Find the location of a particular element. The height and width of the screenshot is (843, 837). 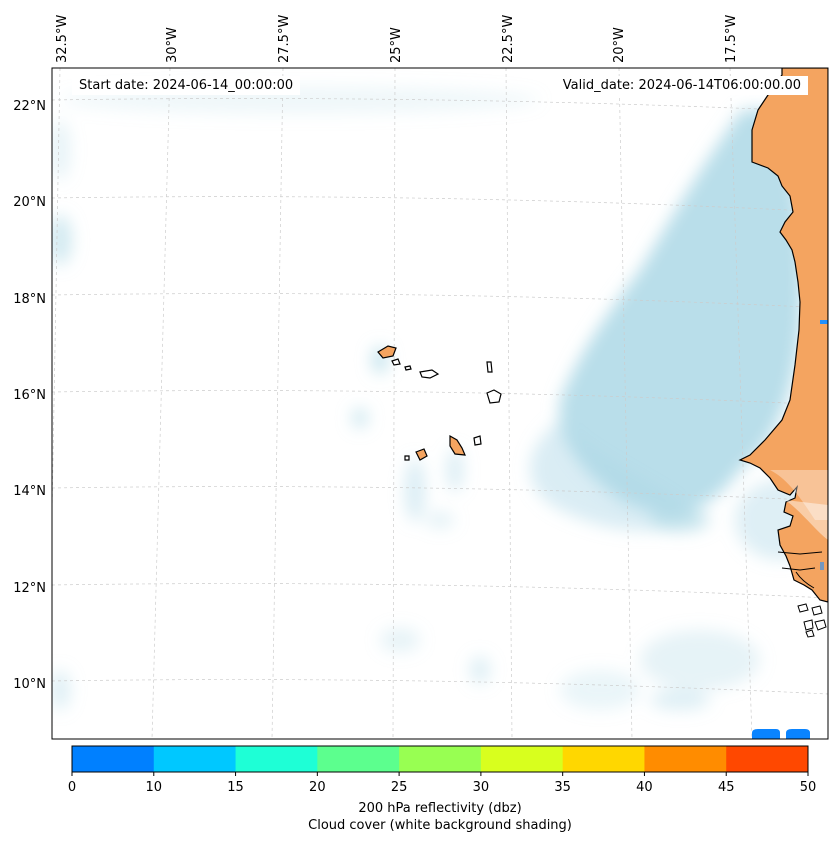

colorbar-frame is located at coordinates (440, 759).